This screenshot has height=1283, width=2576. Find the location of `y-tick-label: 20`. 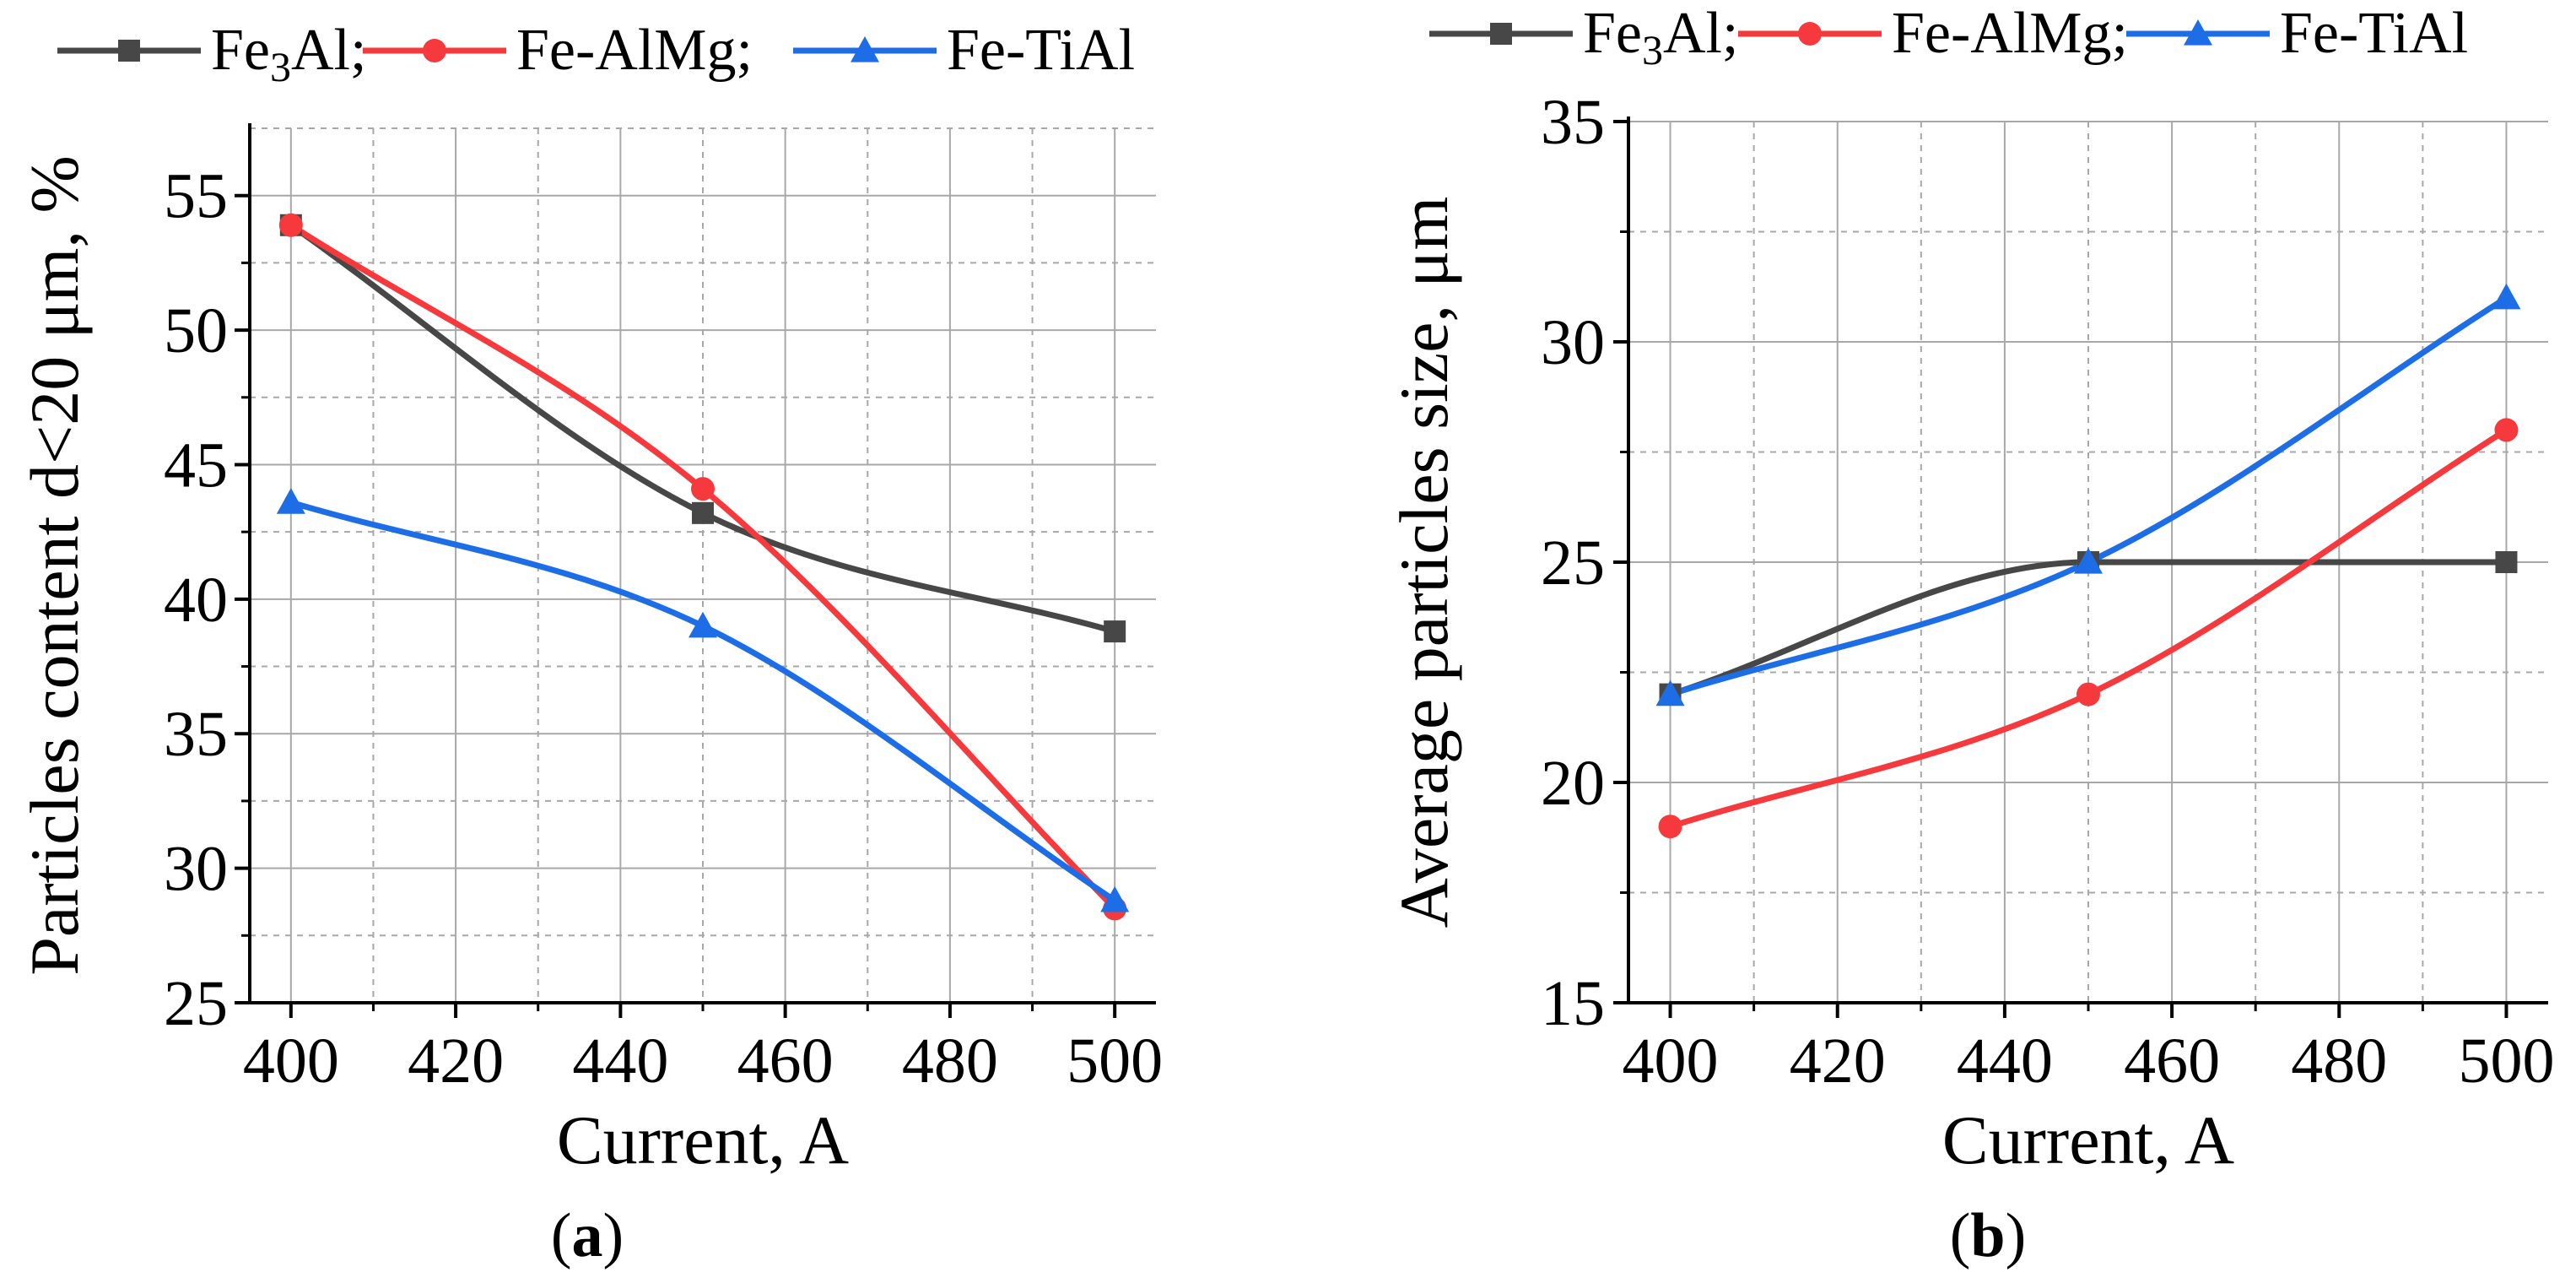

y-tick-label: 20 is located at coordinates (1573, 783).